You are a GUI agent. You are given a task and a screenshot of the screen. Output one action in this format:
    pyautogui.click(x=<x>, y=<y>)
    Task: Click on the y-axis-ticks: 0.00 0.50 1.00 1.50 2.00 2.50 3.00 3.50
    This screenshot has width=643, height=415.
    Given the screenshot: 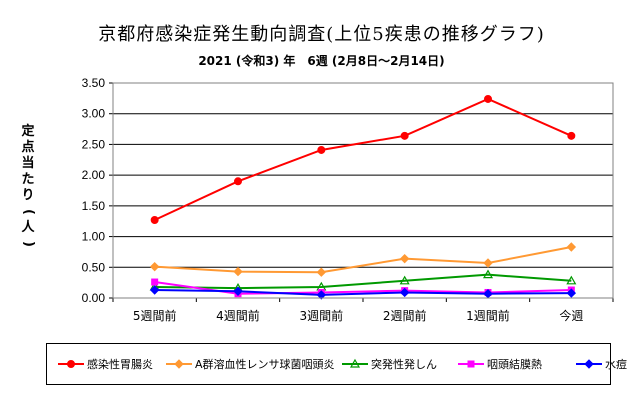 What is the action you would take?
    pyautogui.click(x=97, y=190)
    